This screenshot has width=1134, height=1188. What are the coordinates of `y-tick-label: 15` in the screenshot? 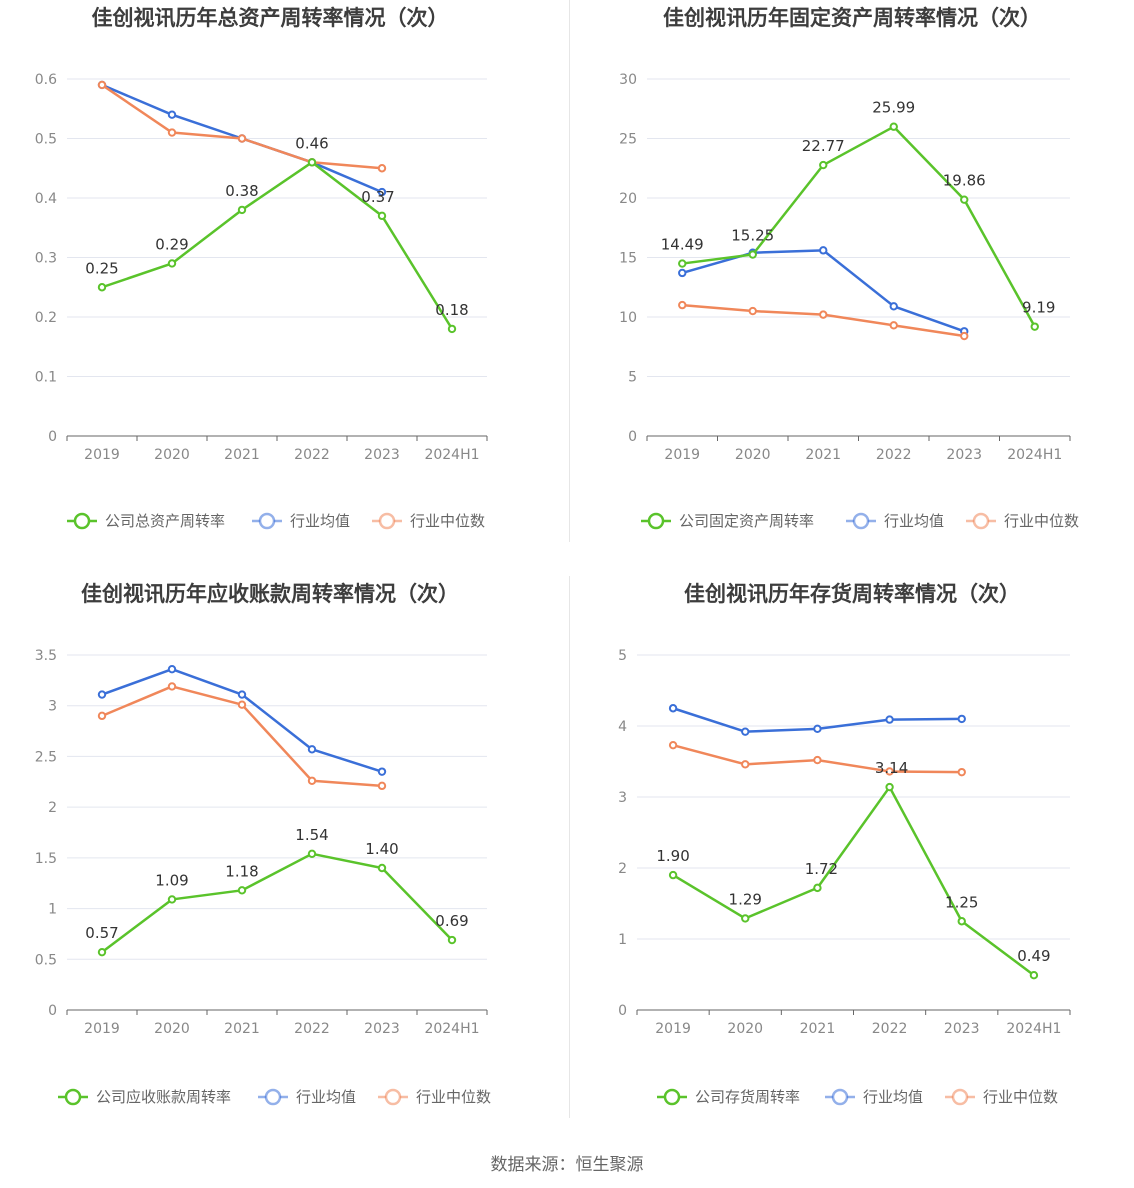 It's located at (628, 259).